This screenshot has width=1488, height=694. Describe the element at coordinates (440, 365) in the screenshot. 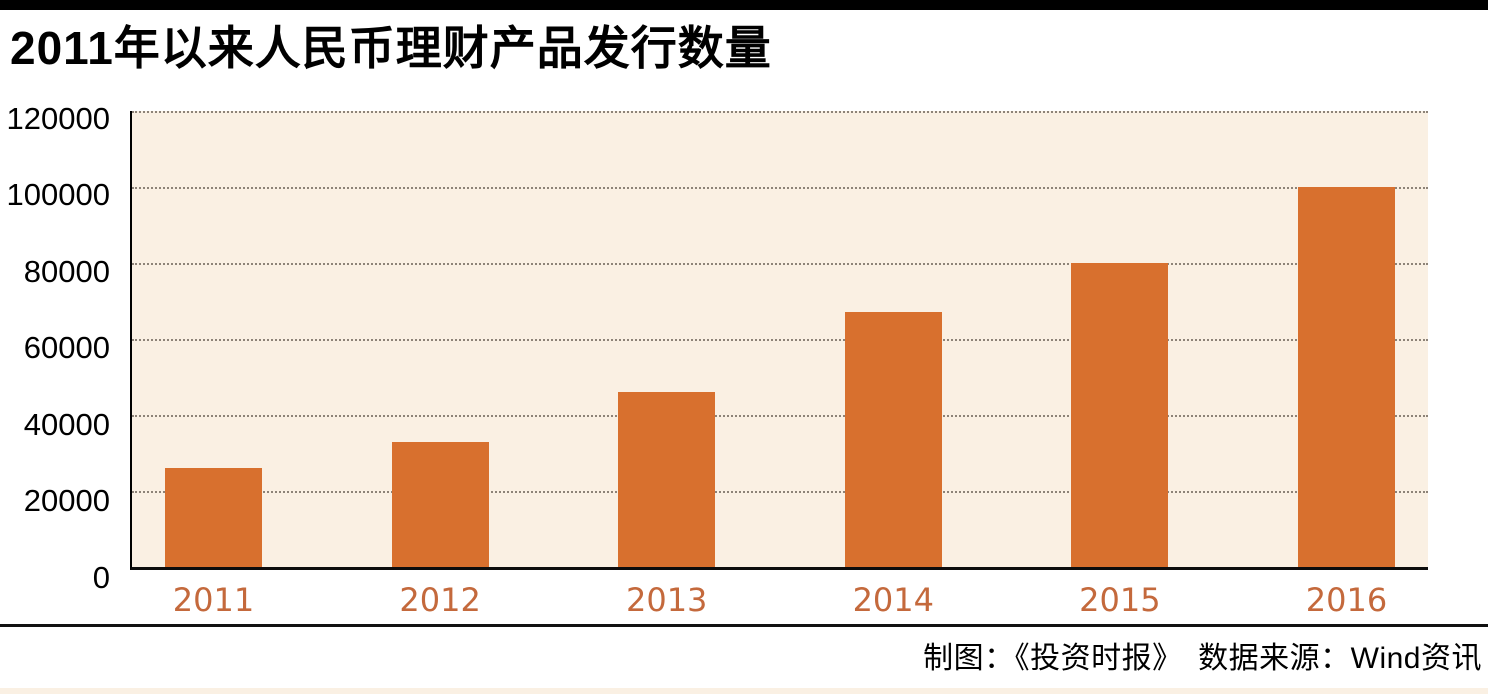

I see `bar-group-2012: 2012` at that location.